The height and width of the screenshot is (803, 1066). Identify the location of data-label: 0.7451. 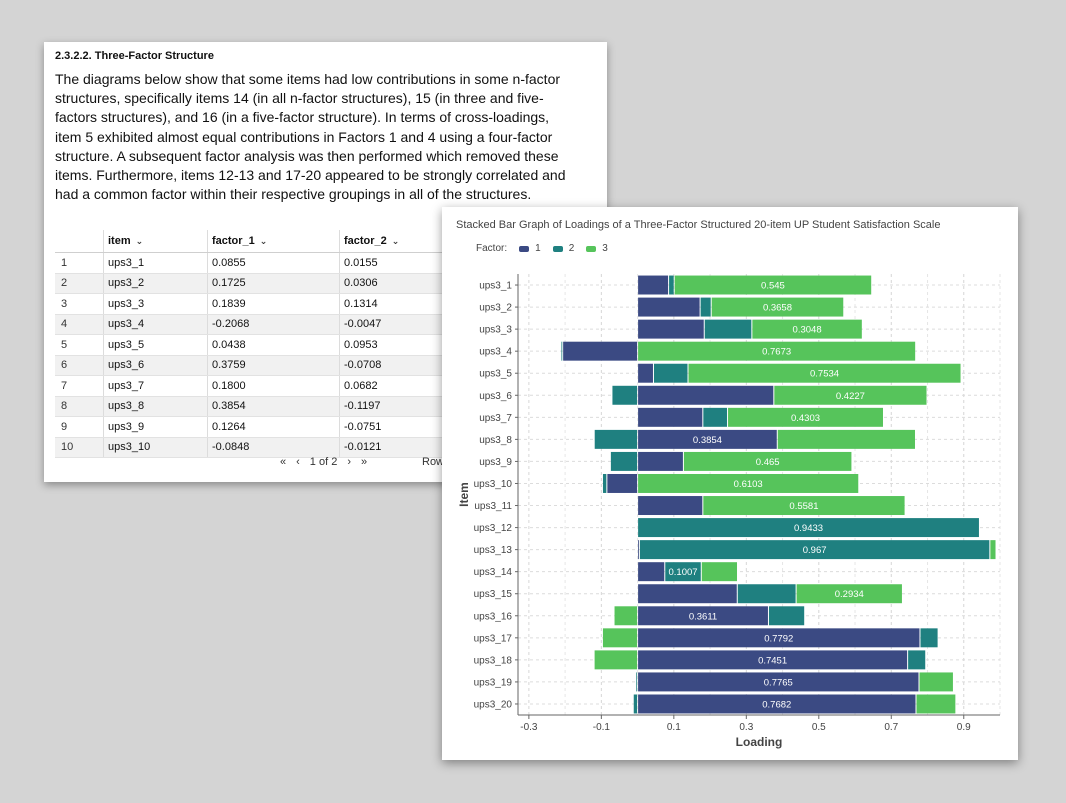
(772, 660).